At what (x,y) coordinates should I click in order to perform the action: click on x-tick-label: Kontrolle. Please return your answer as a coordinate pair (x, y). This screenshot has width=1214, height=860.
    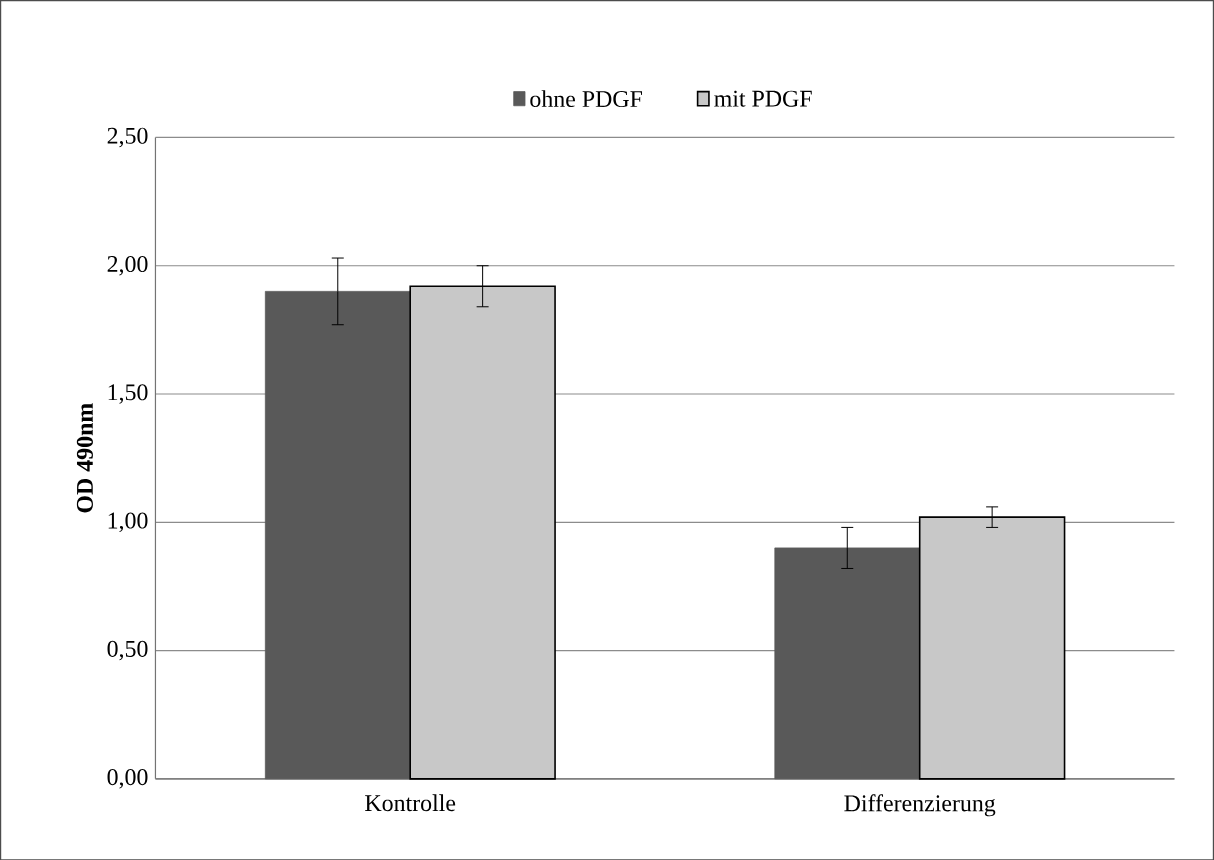
    Looking at the image, I should click on (410, 802).